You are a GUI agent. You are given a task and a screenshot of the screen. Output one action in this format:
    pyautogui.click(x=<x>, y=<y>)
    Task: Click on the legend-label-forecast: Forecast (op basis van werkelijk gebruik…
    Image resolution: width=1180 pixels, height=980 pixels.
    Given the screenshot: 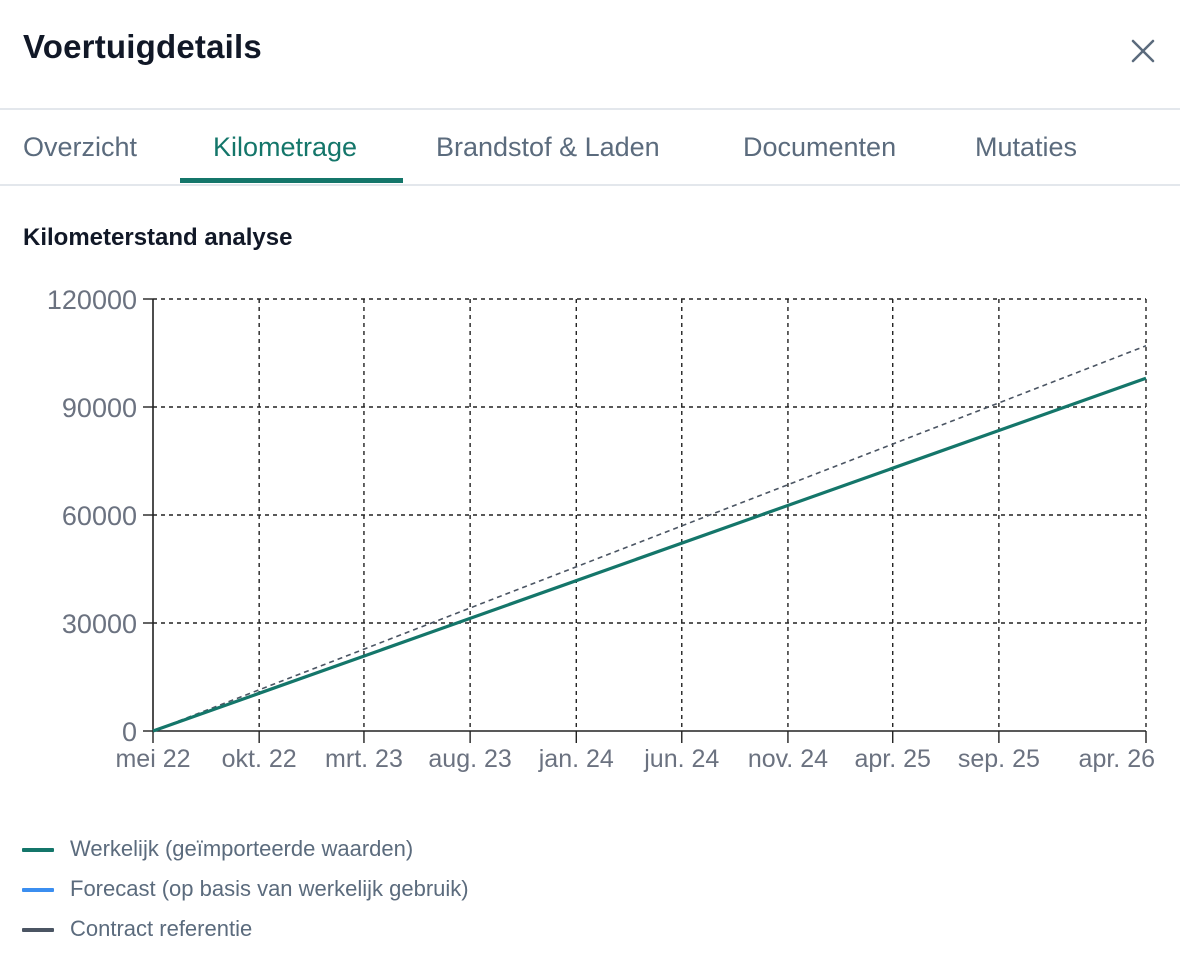 What is the action you would take?
    pyautogui.click(x=269, y=888)
    